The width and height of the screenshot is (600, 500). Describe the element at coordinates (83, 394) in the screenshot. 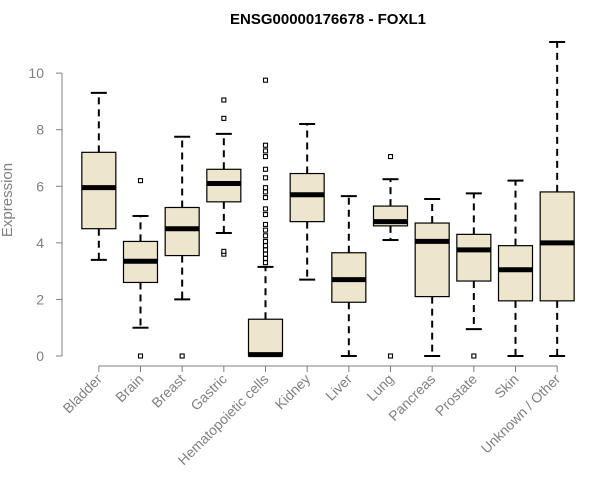

I see `x-tick-label: Bladder` at that location.